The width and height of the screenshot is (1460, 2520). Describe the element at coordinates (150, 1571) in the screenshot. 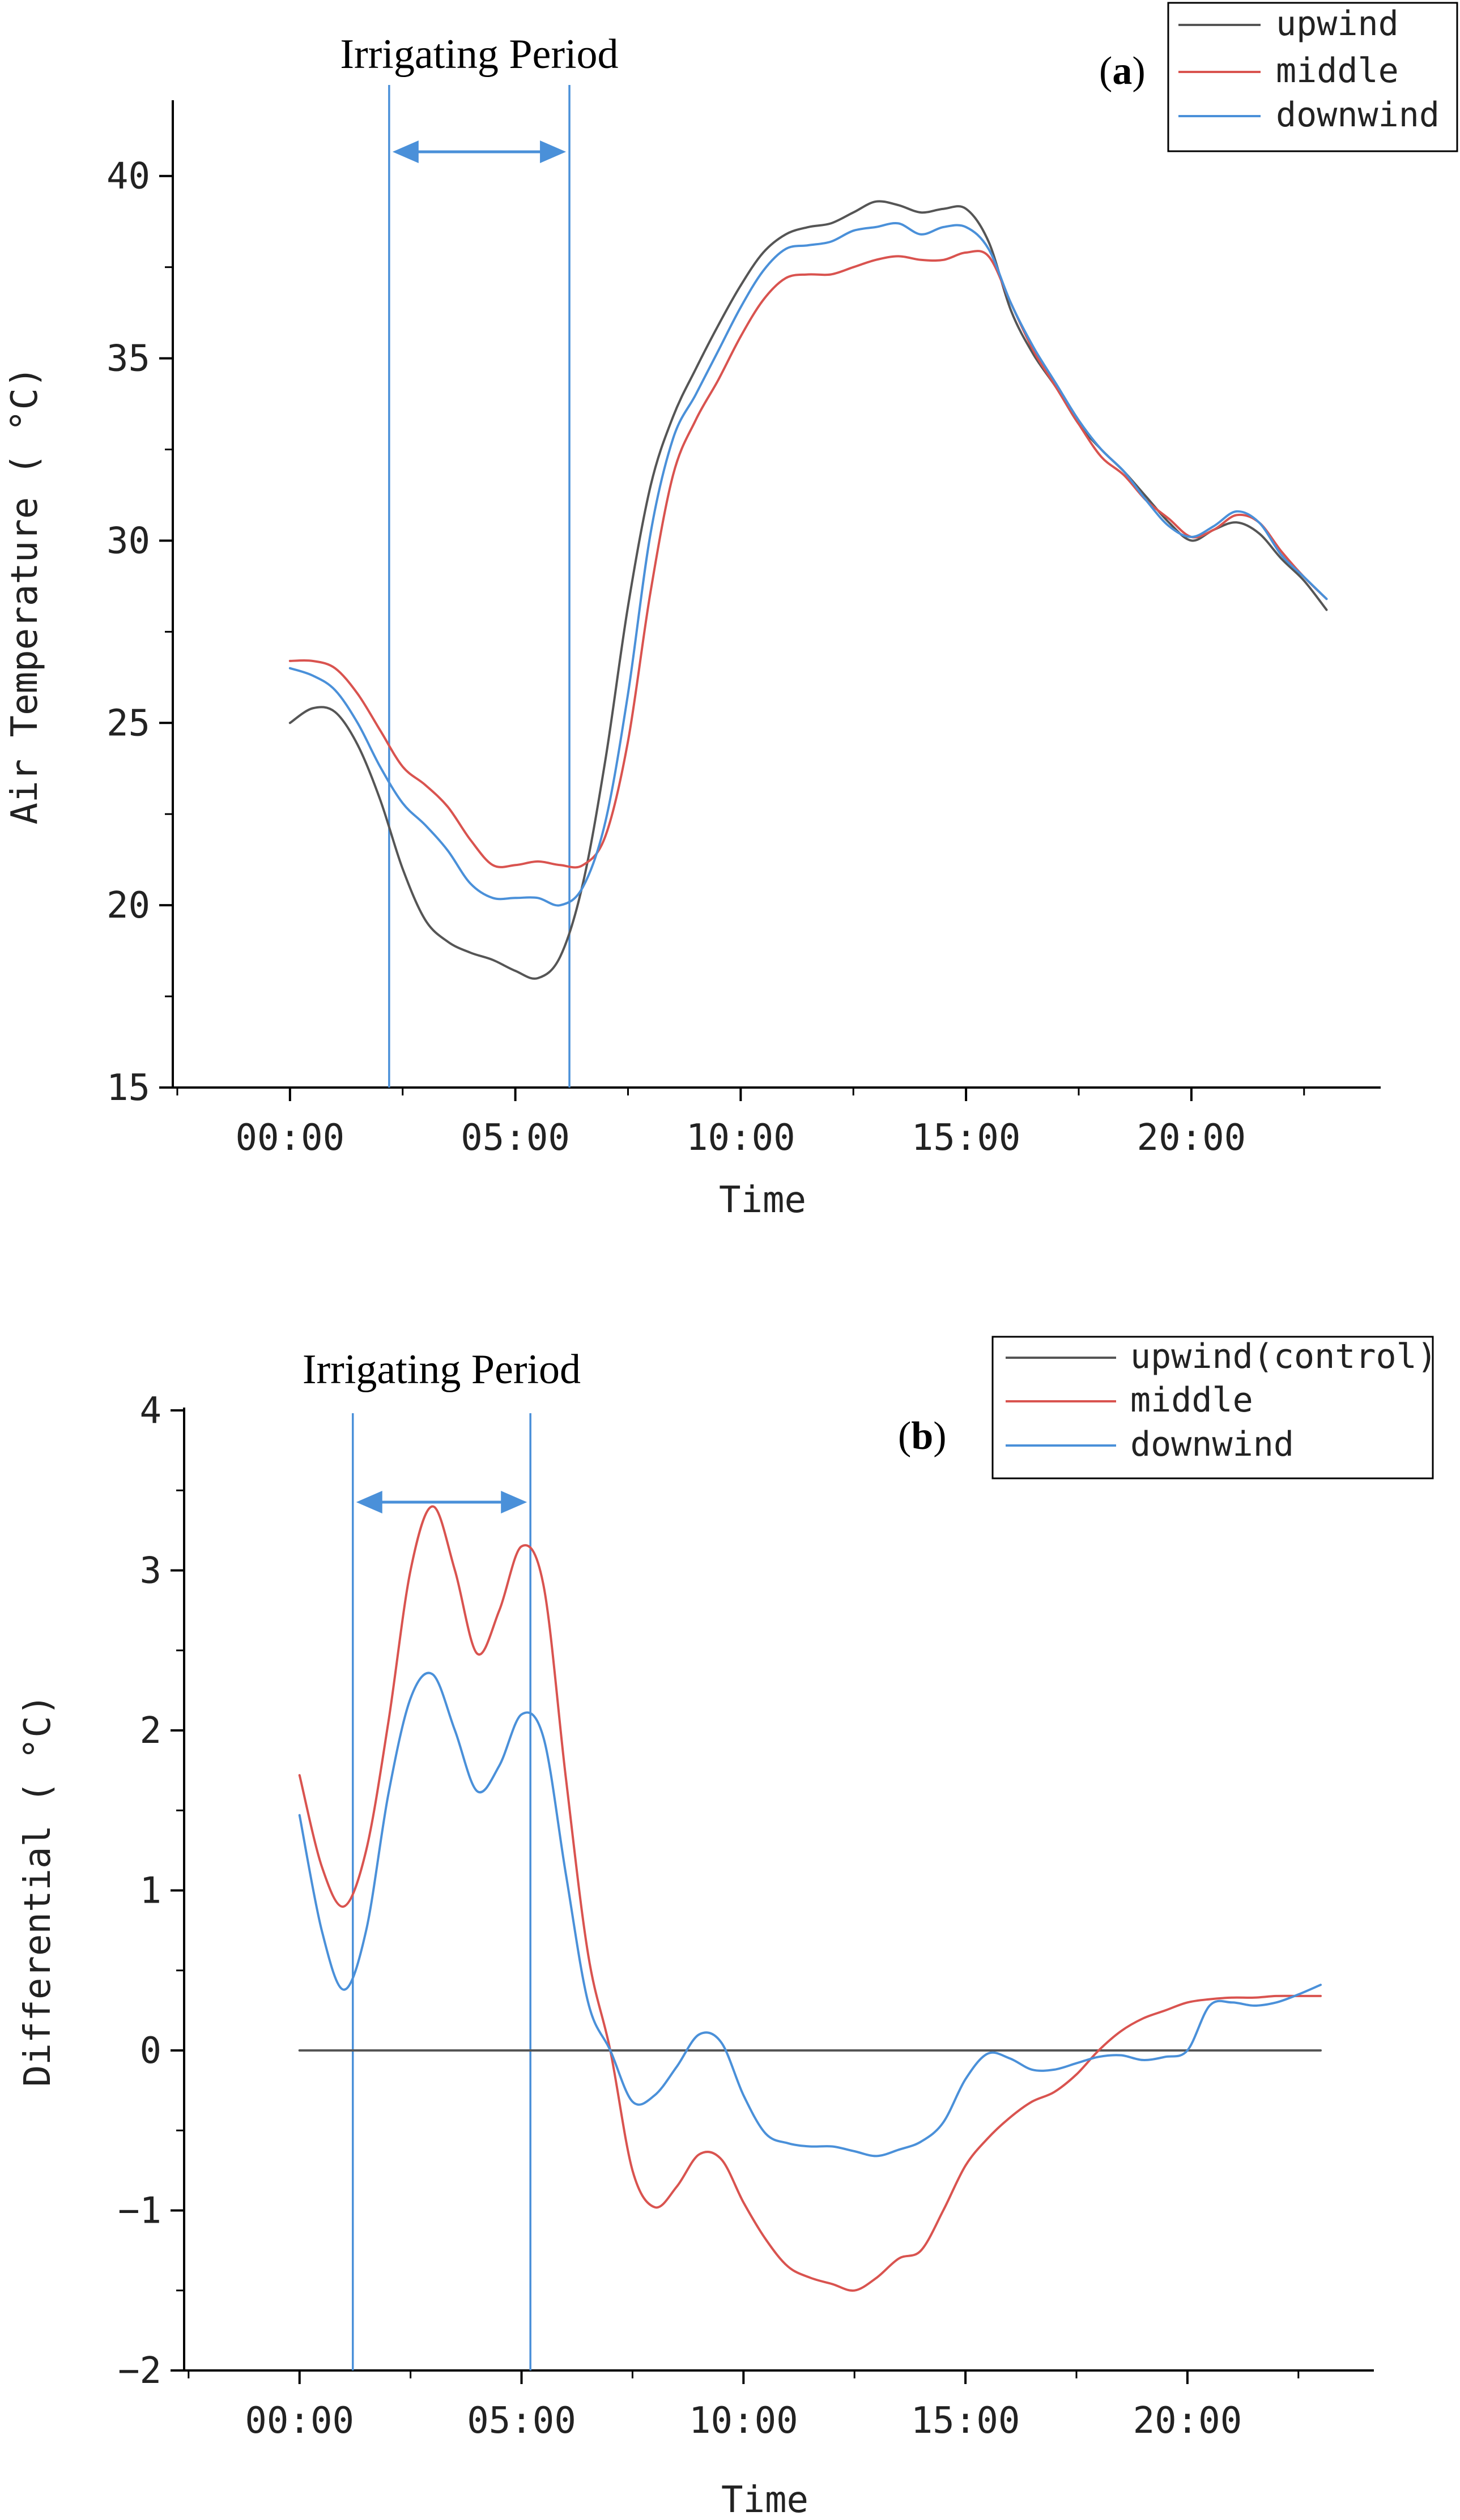

I see `y-tick-label: 3` at that location.